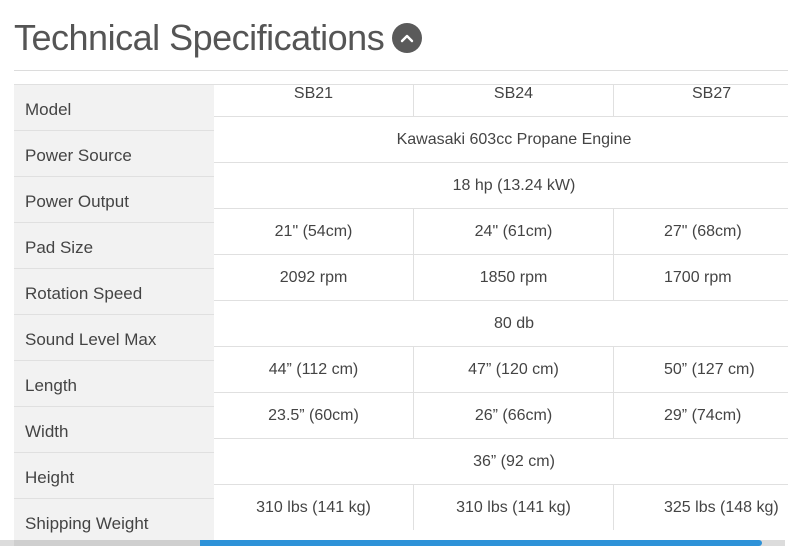 The height and width of the screenshot is (558, 799). I want to click on table-row: 2092 rpm 1850 rpm 1700 rpm, so click(501, 277).